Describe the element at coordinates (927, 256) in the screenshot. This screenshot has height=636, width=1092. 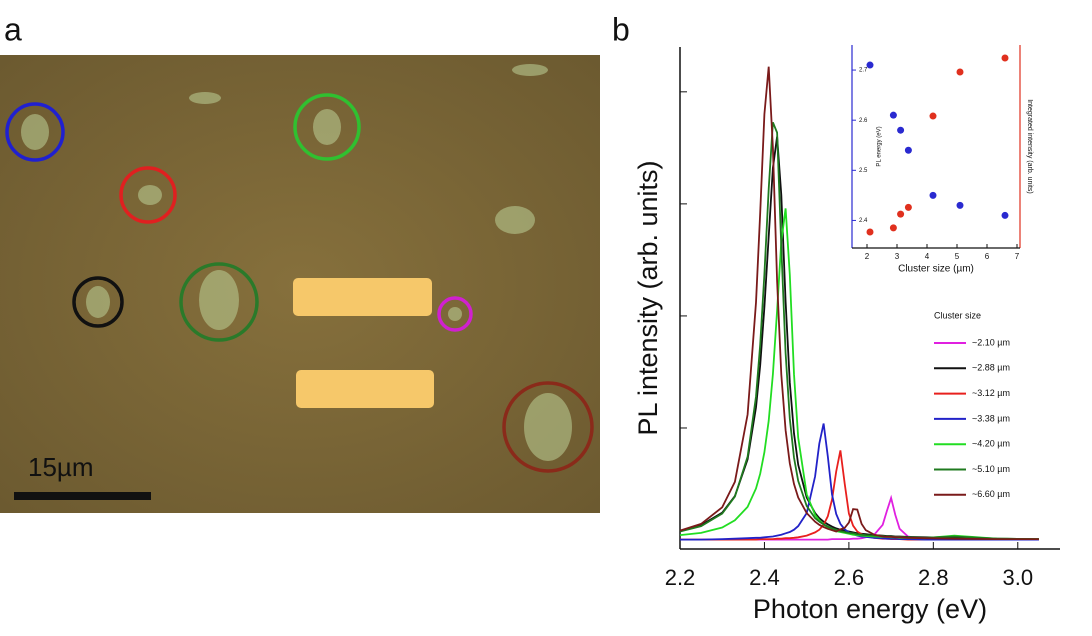
I see `x-tick-label: 4` at that location.